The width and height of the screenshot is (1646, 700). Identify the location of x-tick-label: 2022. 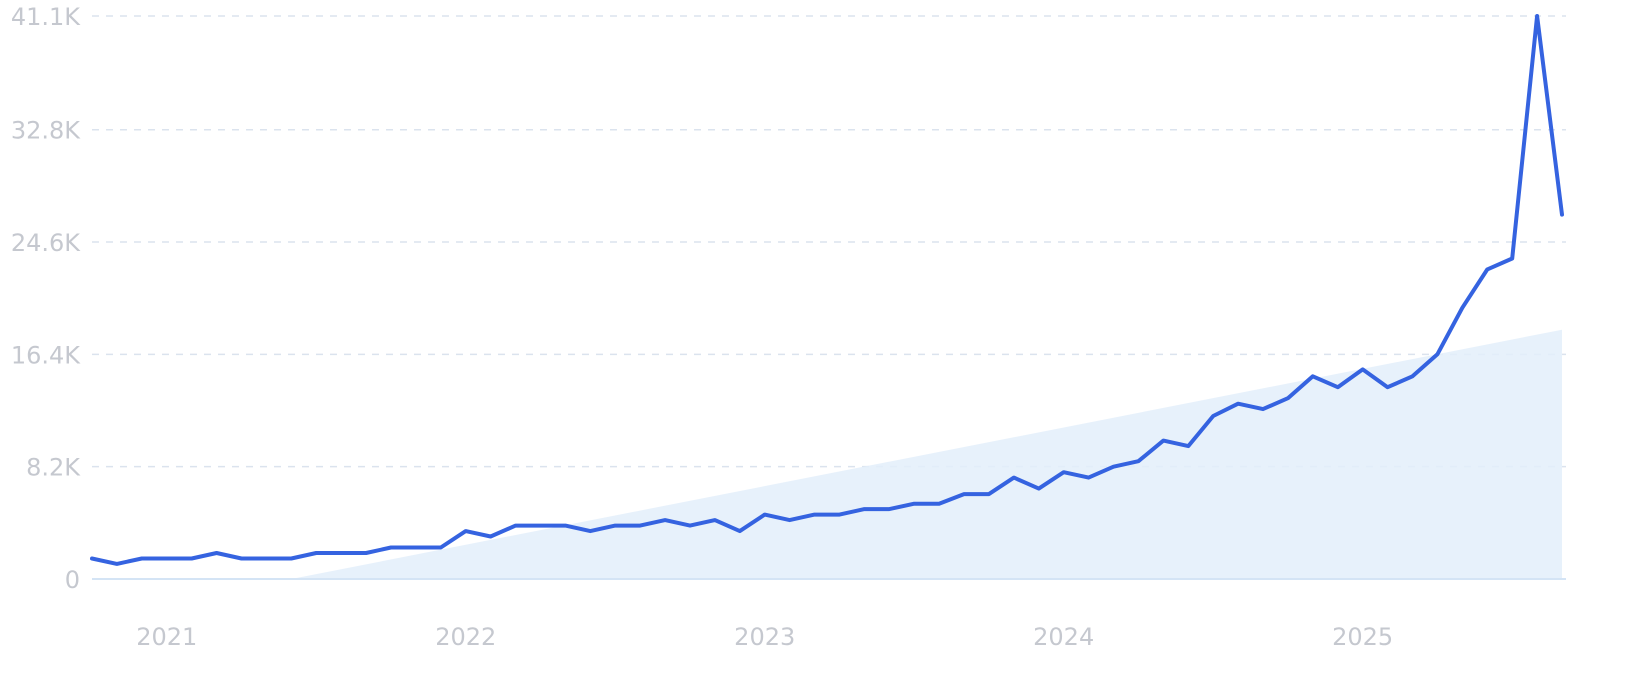
(465, 637).